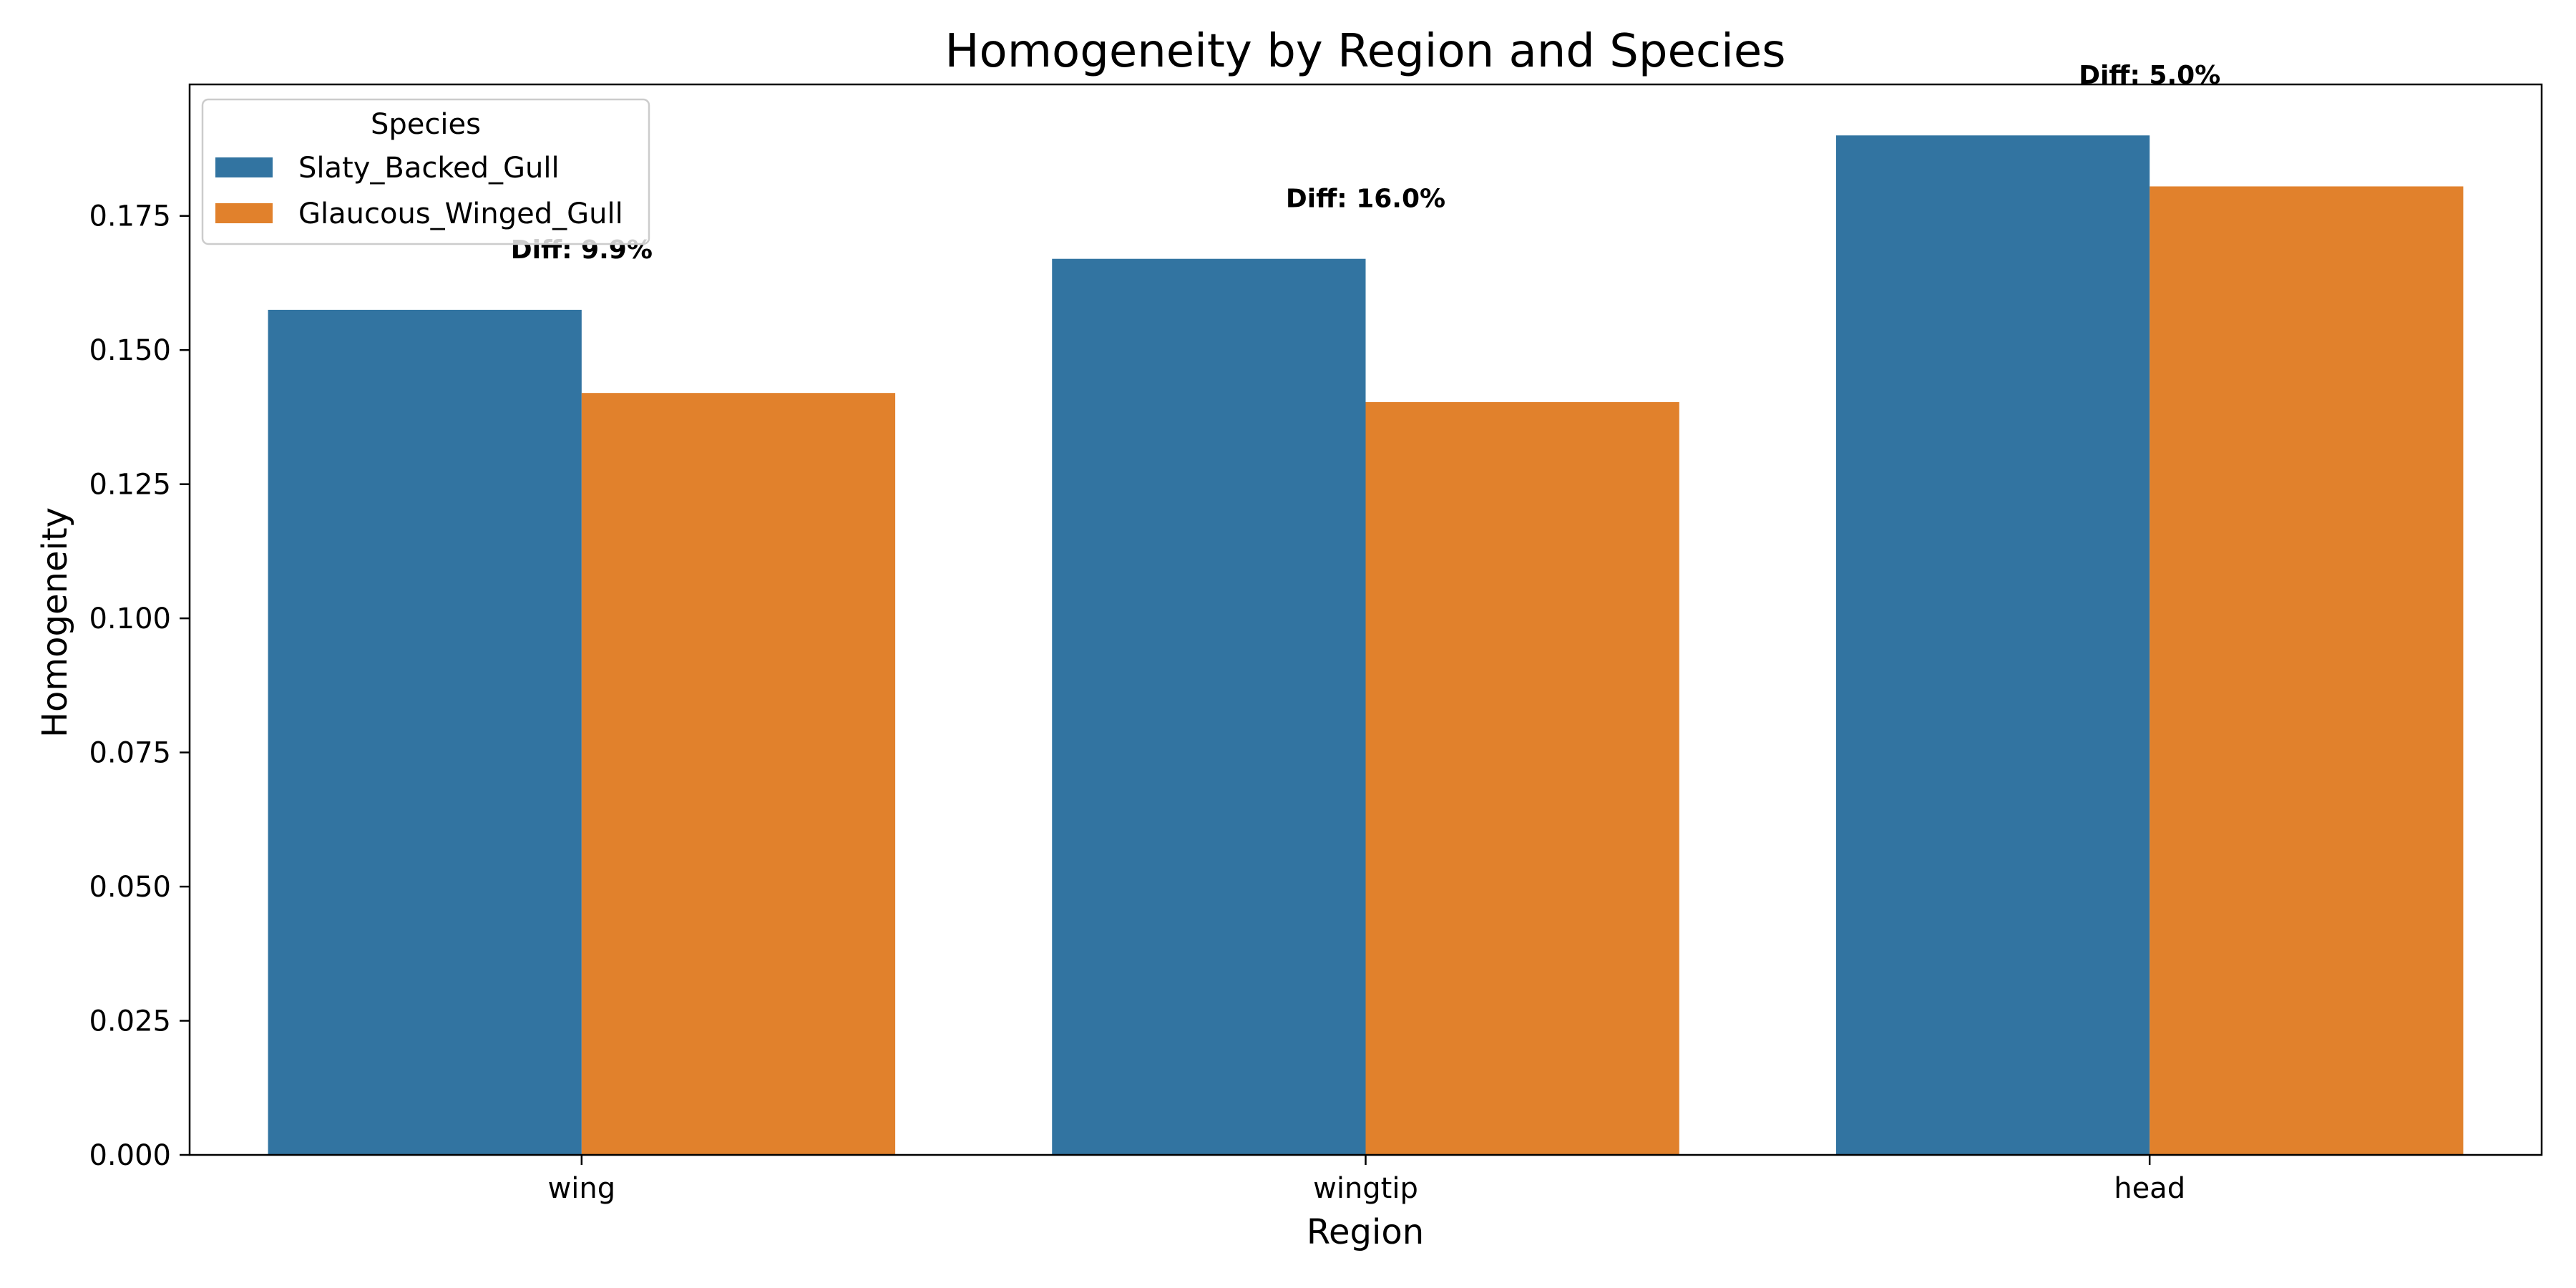  What do you see at coordinates (1365, 199) in the screenshot?
I see `diff-annotation-wingtip: Diff: 16.0%` at bounding box center [1365, 199].